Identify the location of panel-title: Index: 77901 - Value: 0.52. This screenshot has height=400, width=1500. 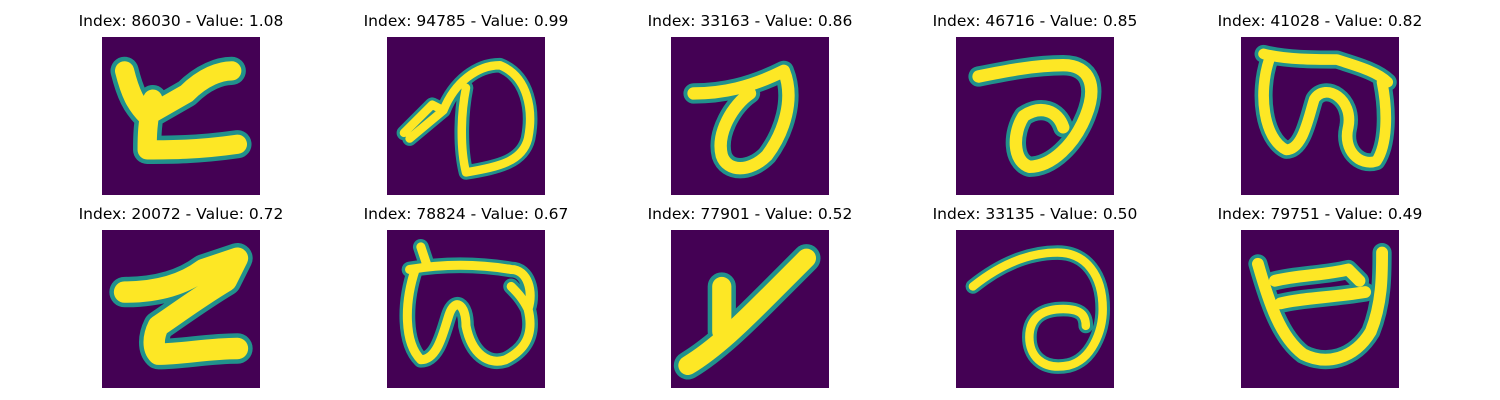
(750, 214).